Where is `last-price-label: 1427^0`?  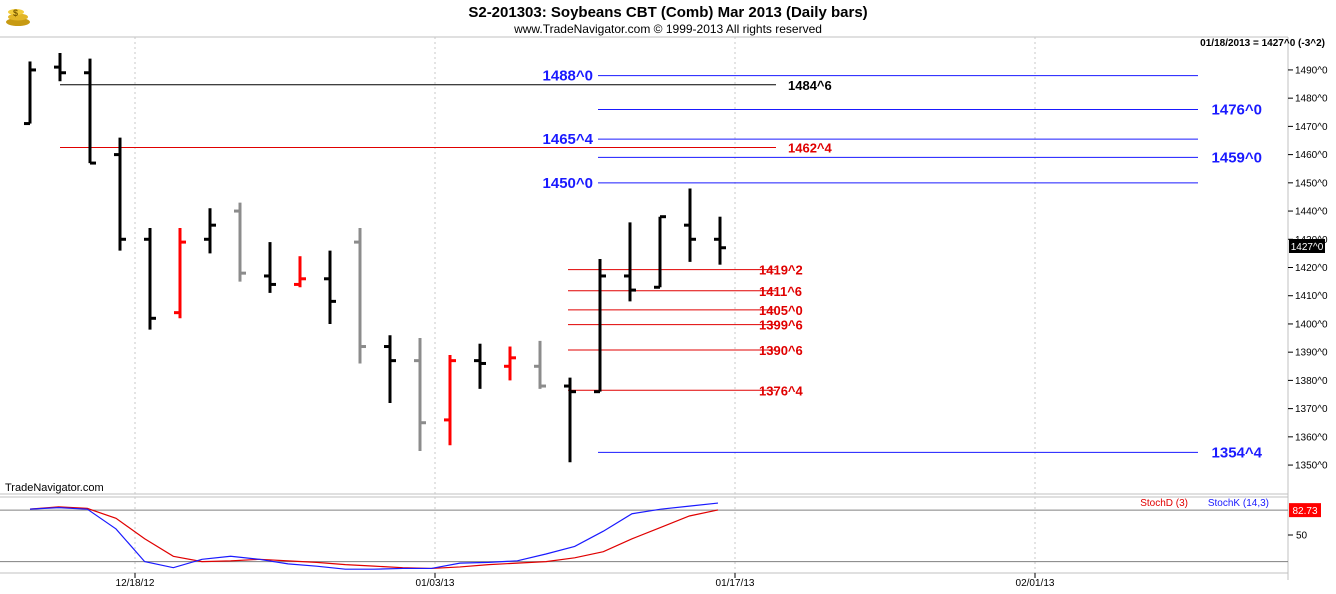
last-price-label: 1427^0 is located at coordinates (1307, 247).